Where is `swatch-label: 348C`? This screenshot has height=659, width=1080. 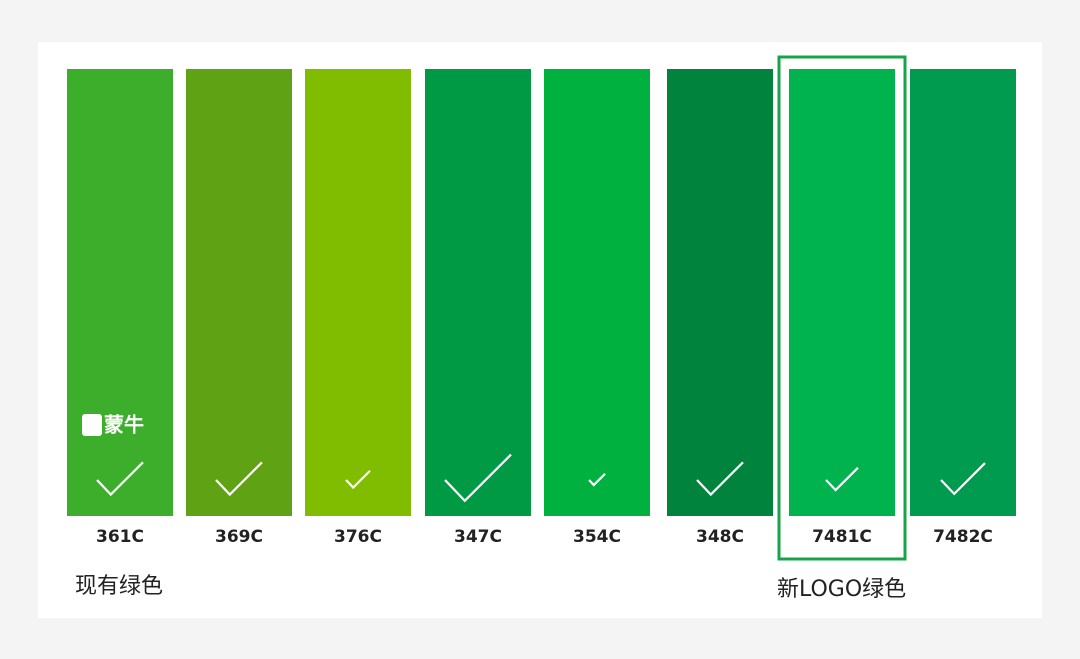
swatch-label: 348C is located at coordinates (720, 537).